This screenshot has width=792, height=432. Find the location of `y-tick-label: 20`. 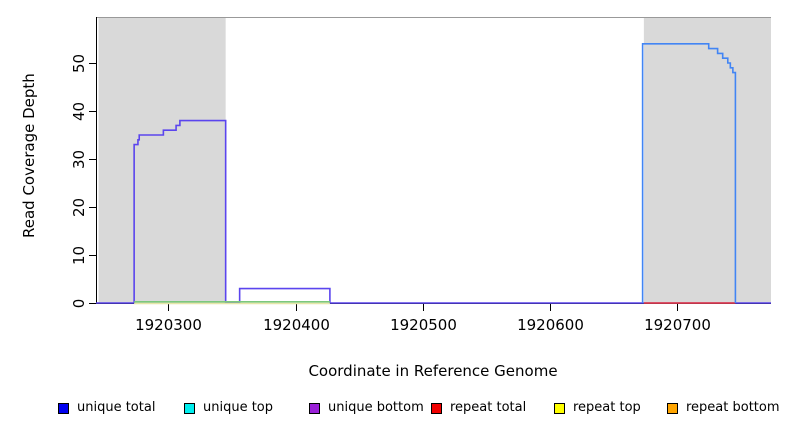

y-tick-label: 20 is located at coordinates (79, 207).